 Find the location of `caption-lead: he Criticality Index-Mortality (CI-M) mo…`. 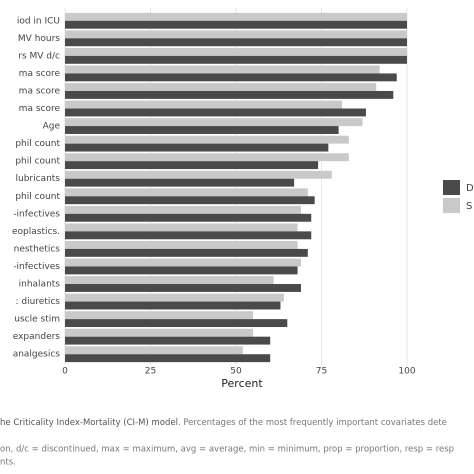

caption-lead: he Criticality Index-Mortality (CI-M) mo… is located at coordinates (89, 423).